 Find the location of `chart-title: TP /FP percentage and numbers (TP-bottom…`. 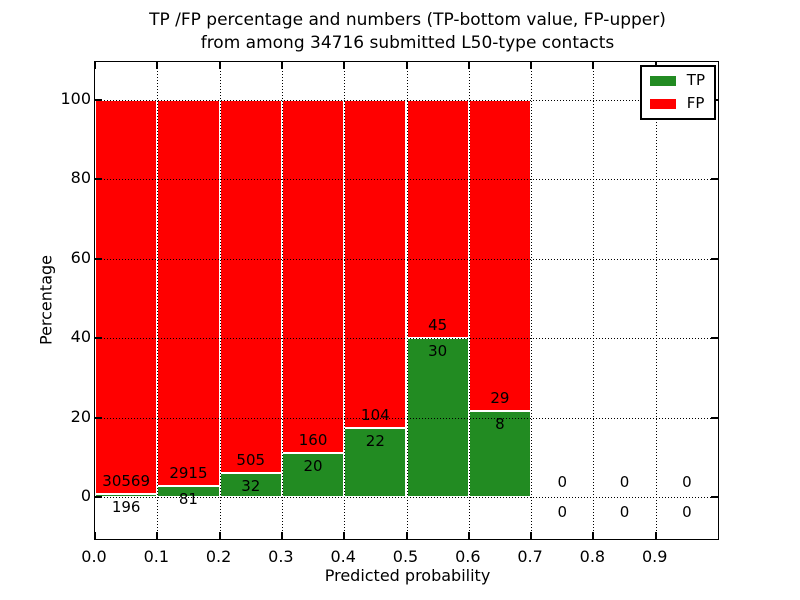

chart-title: TP /FP percentage and numbers (TP-bottom… is located at coordinates (407, 32).